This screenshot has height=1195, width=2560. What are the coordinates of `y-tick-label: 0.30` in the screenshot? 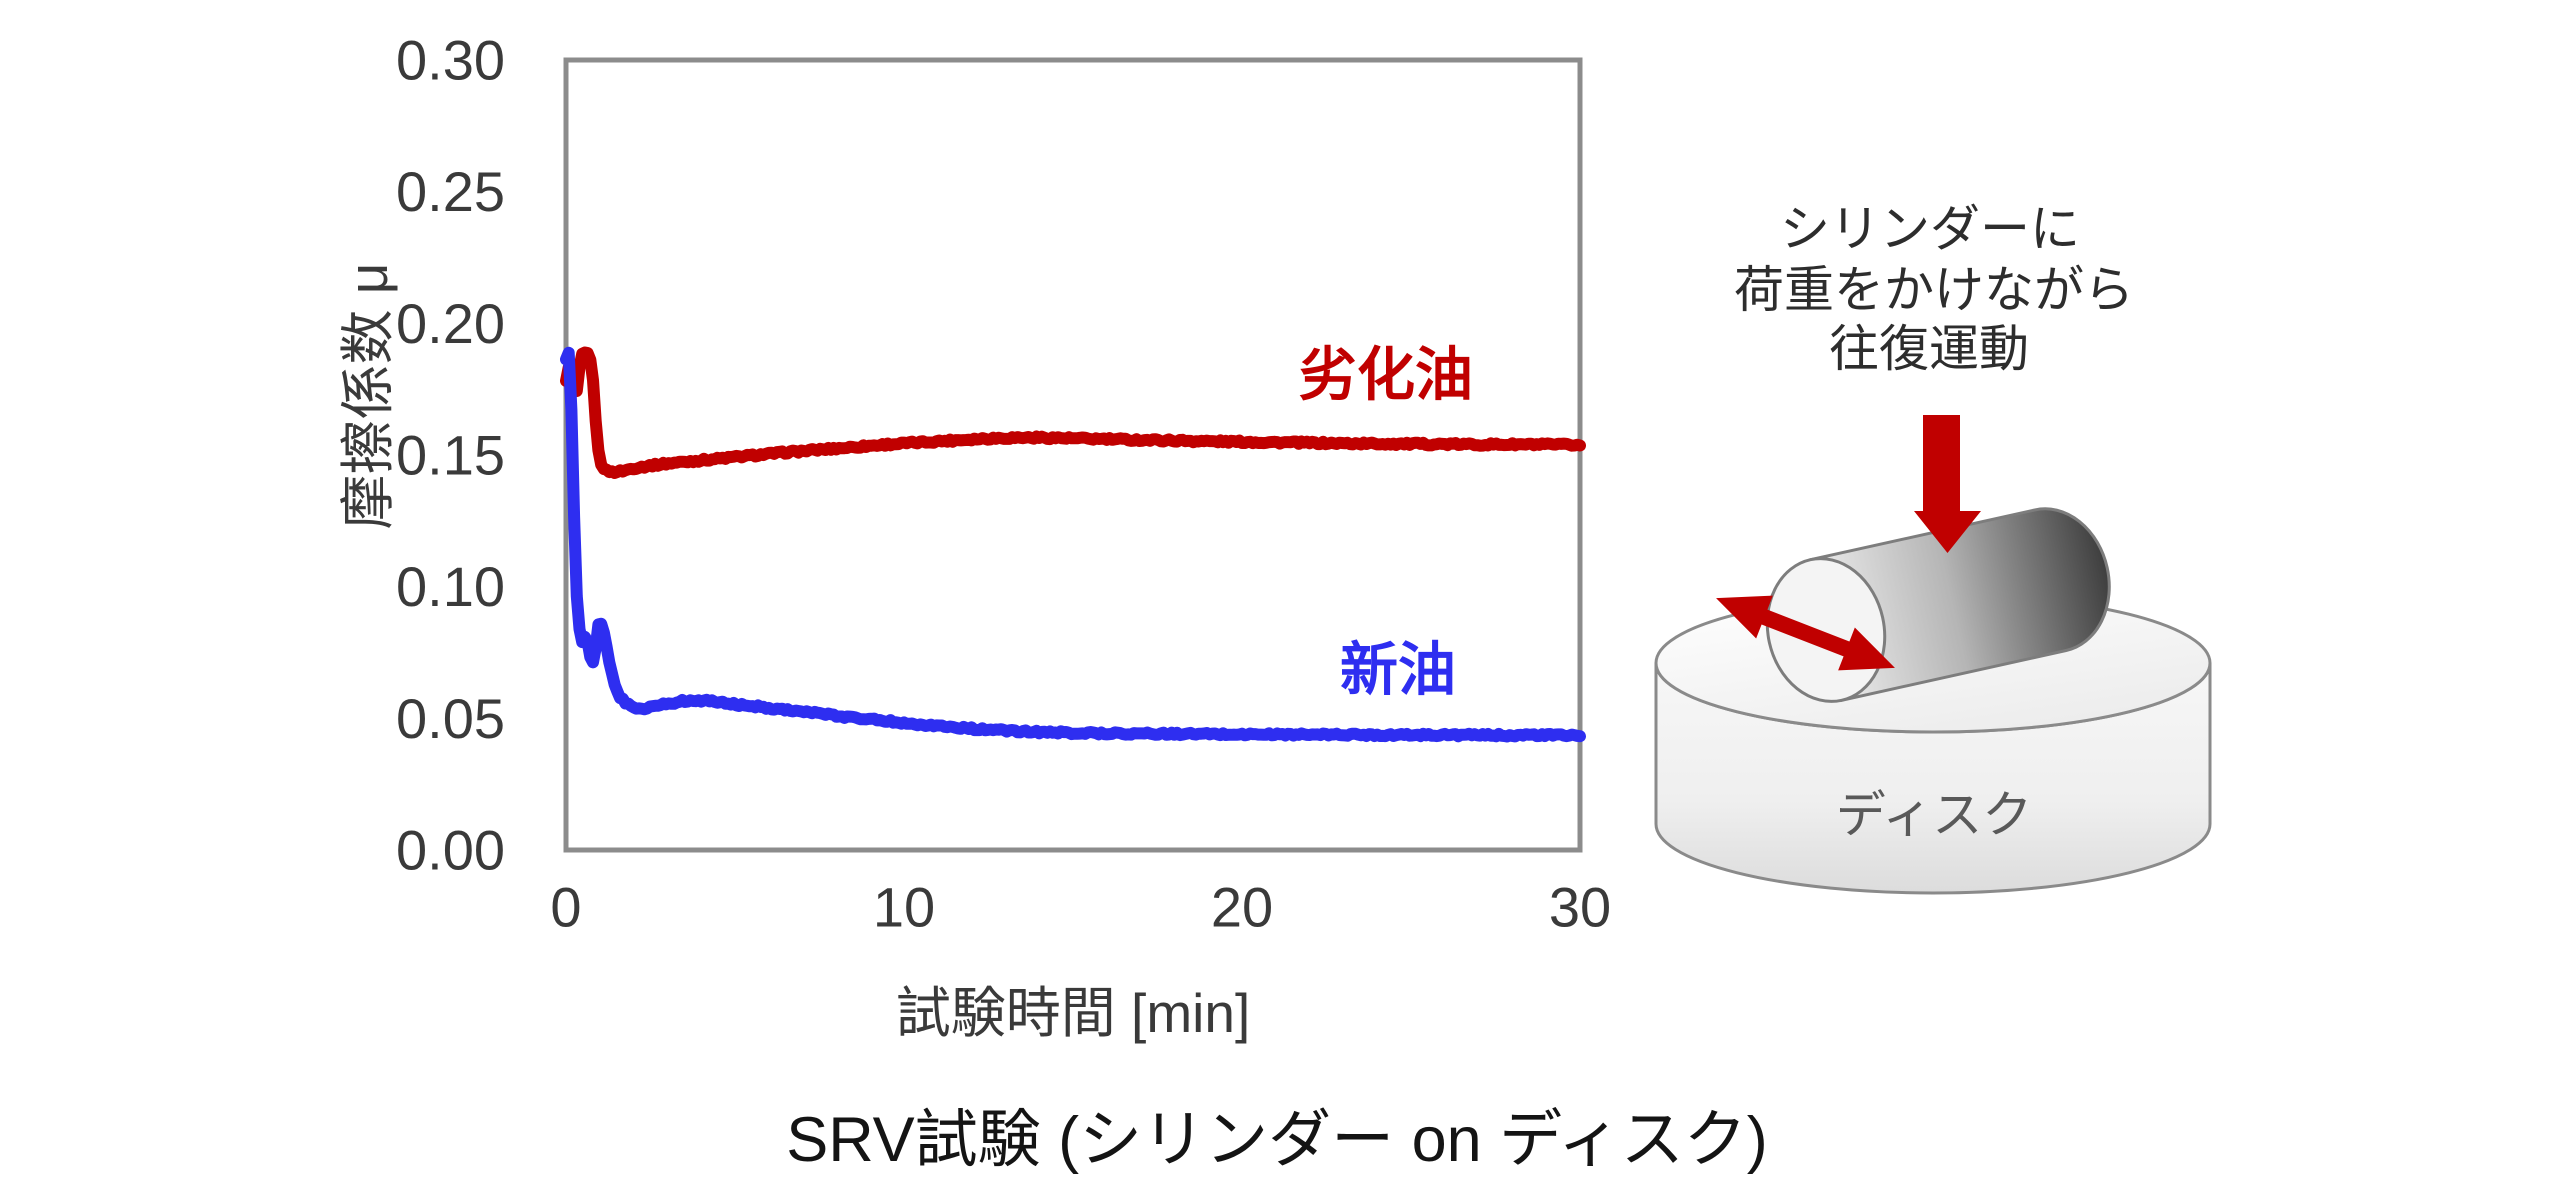 It's located at (450, 60).